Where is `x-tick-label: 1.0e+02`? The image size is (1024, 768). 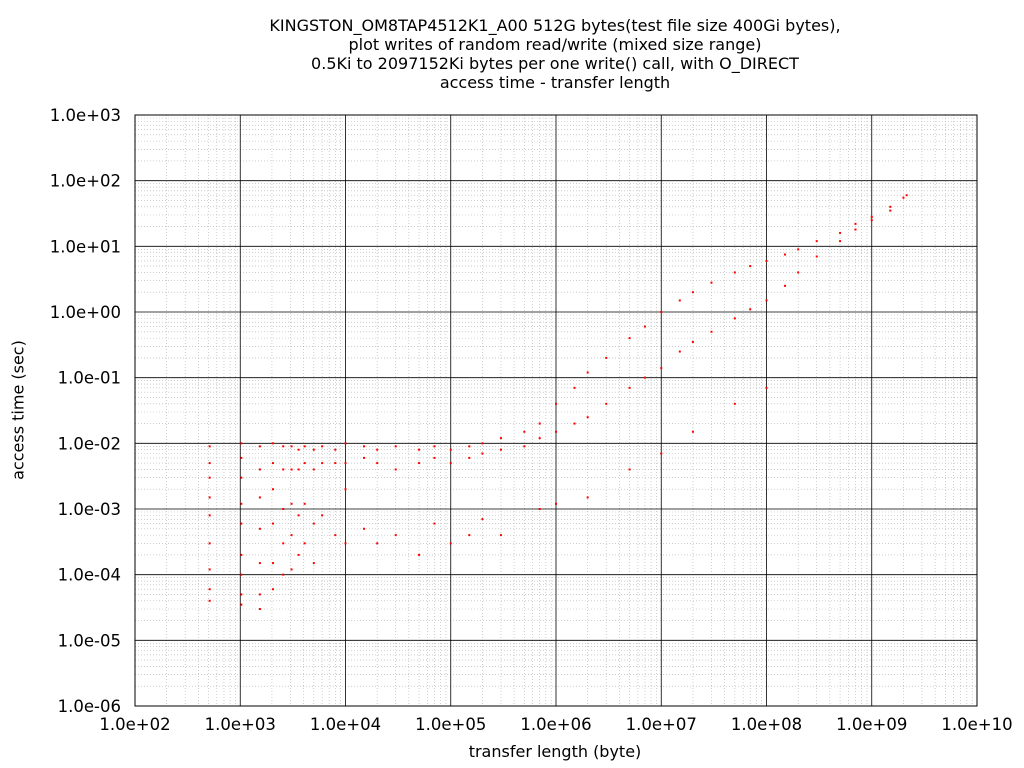
x-tick-label: 1.0e+02 is located at coordinates (134, 724).